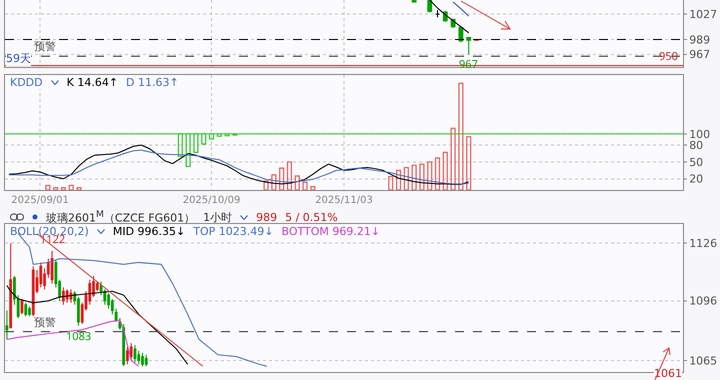 The image size is (720, 380). What do you see at coordinates (699, 55) in the screenshot?
I see `y-tick-label: 967` at bounding box center [699, 55].